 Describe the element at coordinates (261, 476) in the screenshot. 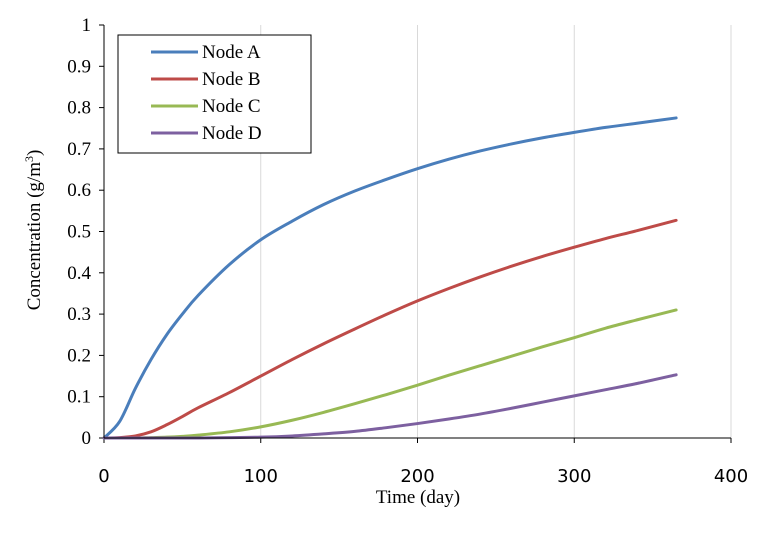

I see `x-tick-label-1: 100` at that location.